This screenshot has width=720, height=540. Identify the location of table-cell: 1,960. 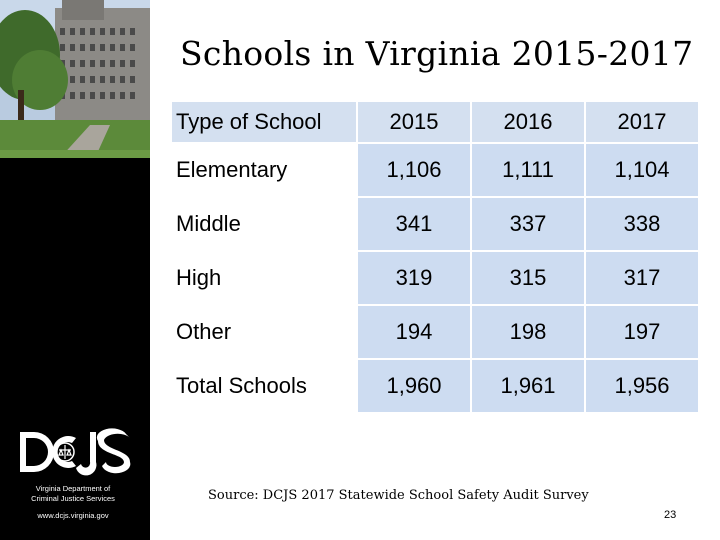
(413, 385).